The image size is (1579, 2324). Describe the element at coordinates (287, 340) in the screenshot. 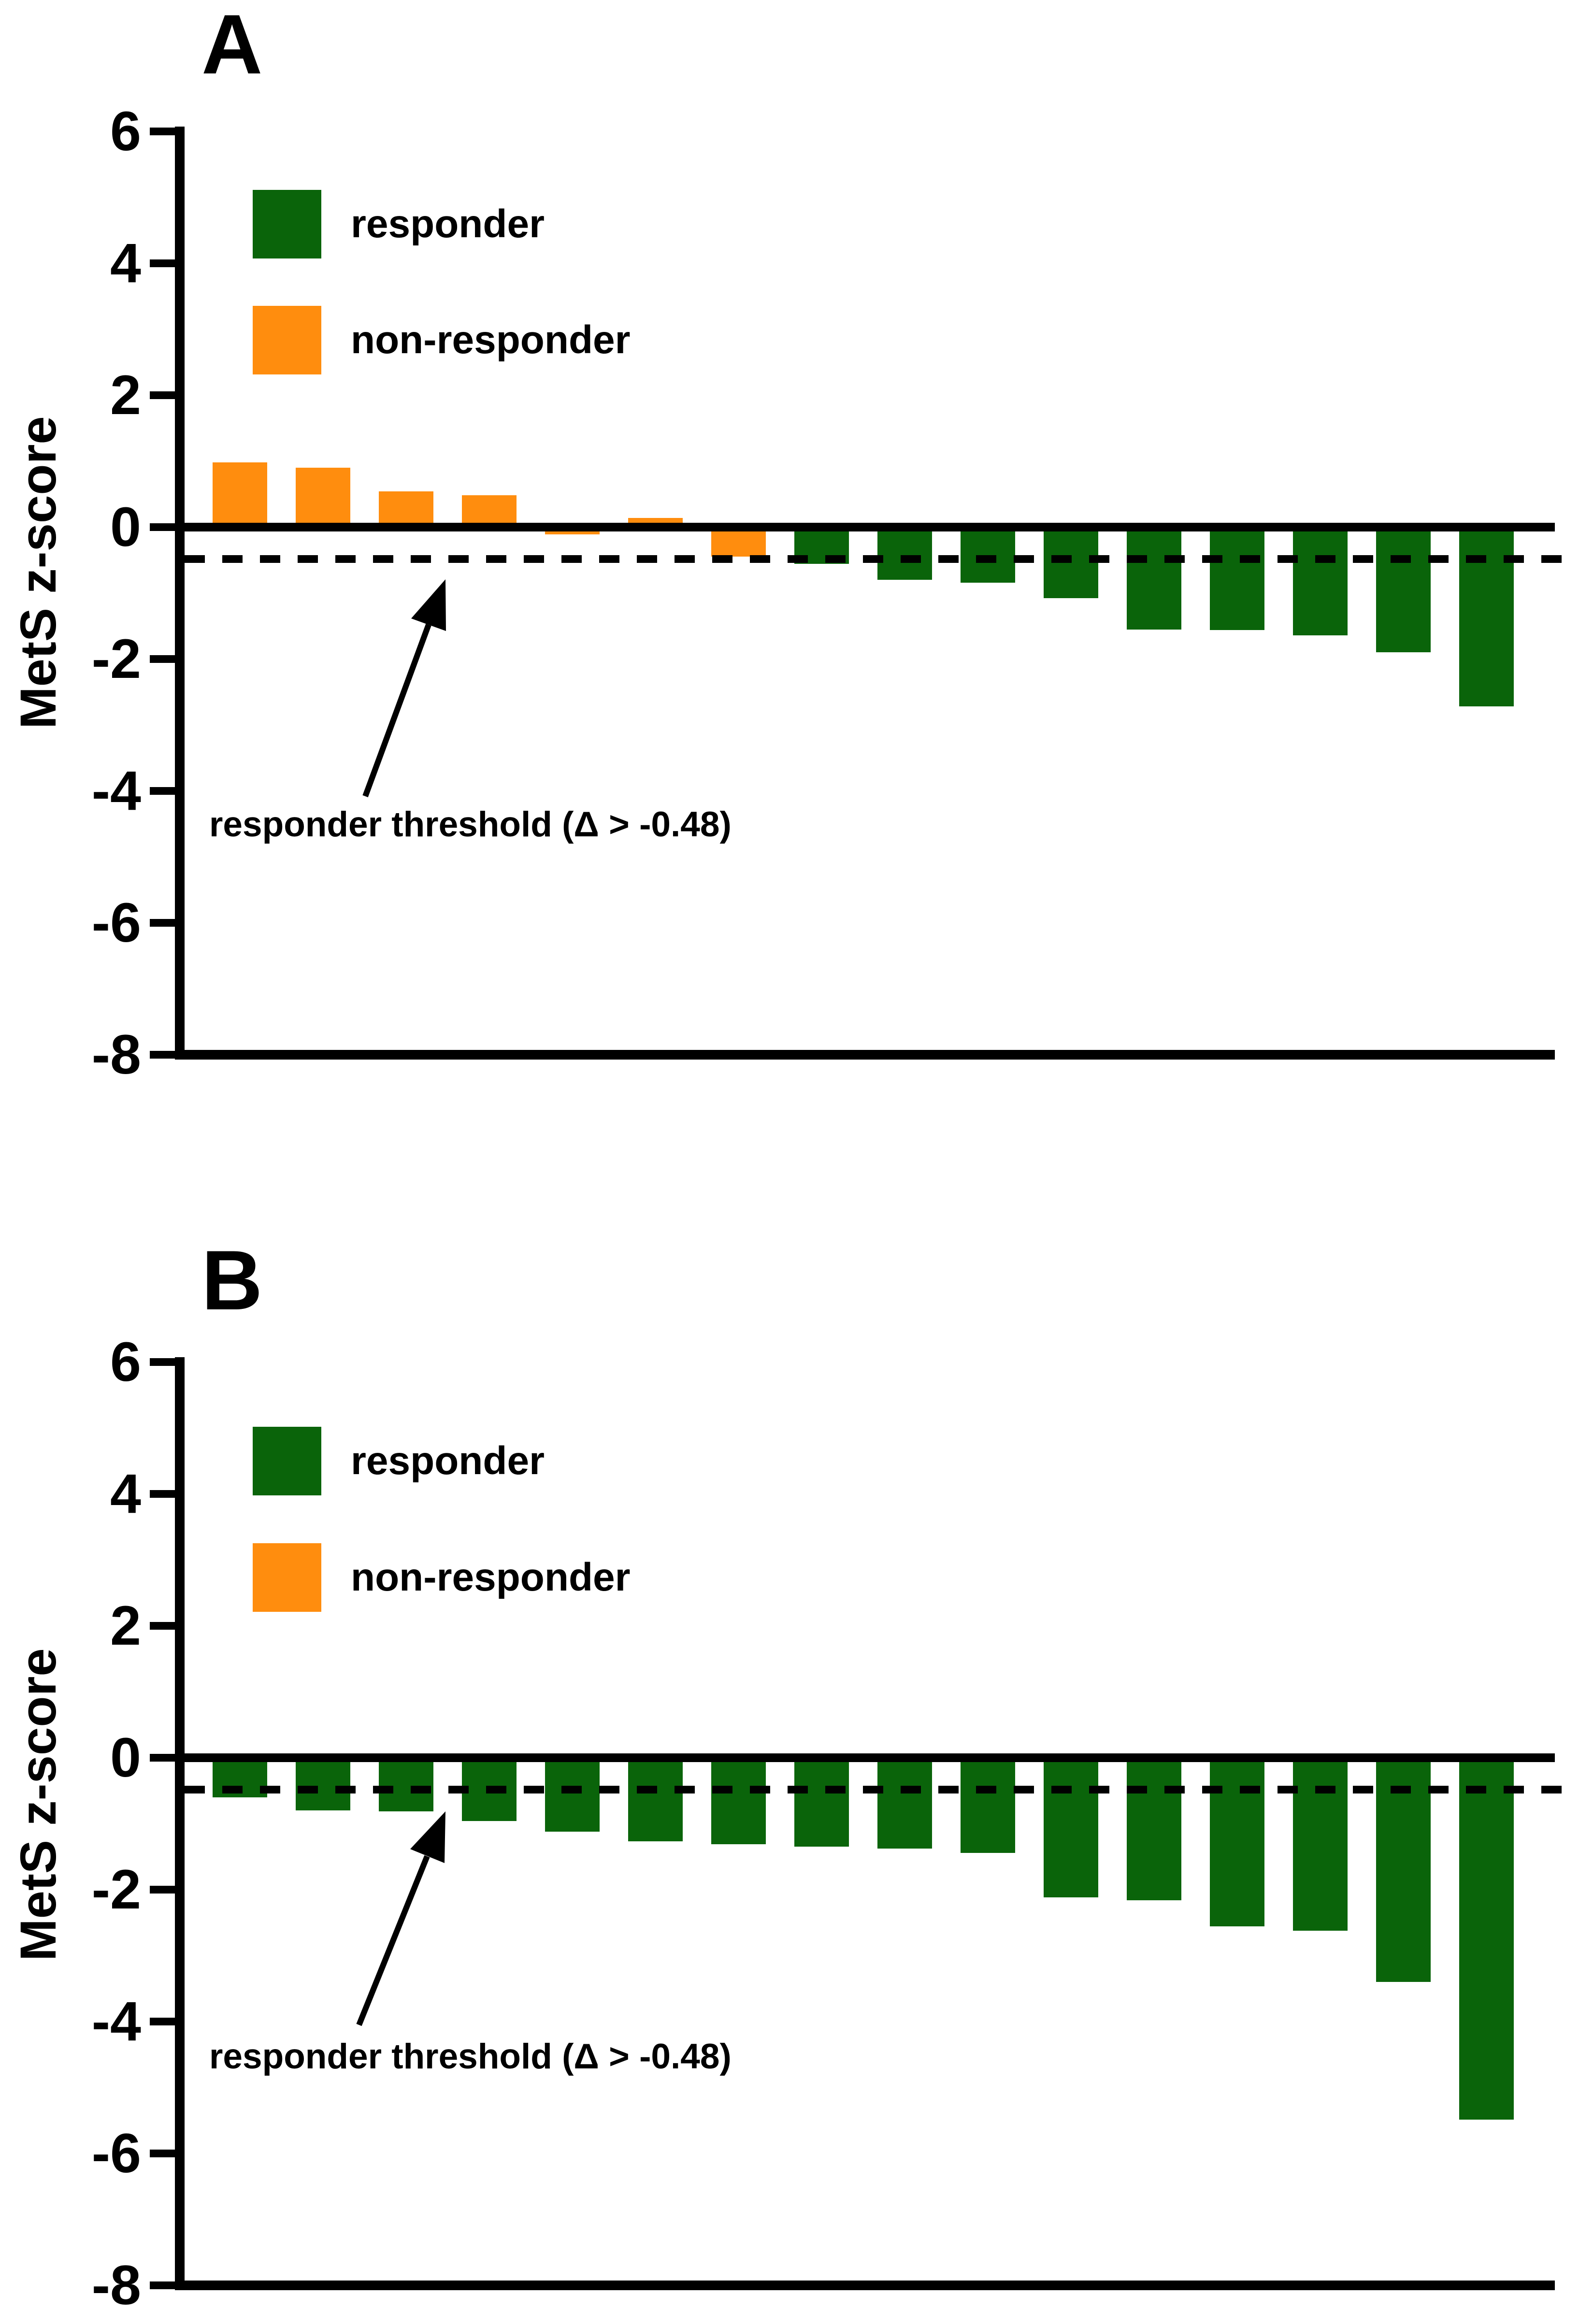

I see `panel-a-legend-non-responder-swatch` at that location.